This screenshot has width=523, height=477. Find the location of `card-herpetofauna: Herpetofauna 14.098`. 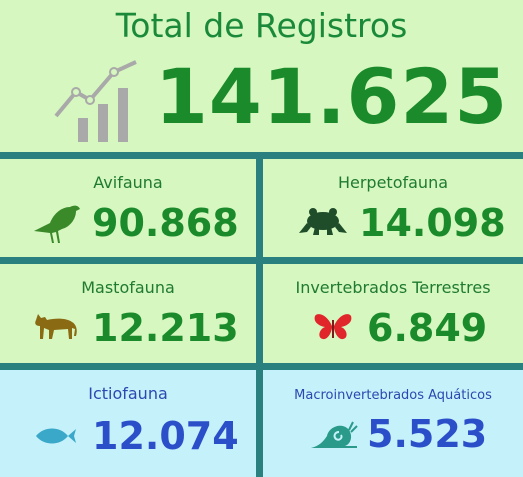

card-herpetofauna: Herpetofauna 14.098 is located at coordinates (393, 208).